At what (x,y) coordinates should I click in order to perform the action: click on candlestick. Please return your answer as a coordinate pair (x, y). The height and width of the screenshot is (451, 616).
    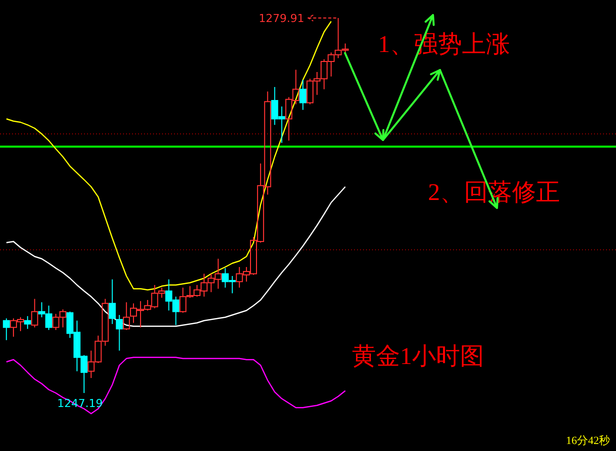
    Looking at the image, I should click on (302, 94).